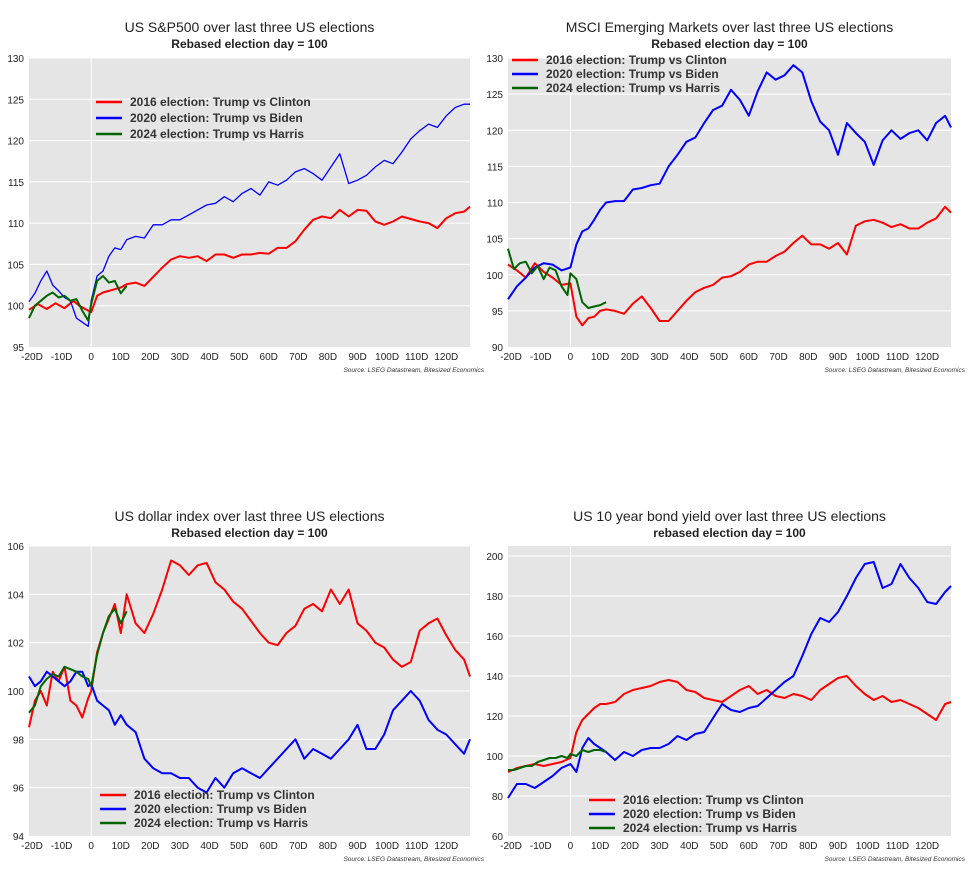 This screenshot has width=977, height=875. Describe the element at coordinates (250, 27) in the screenshot. I see `chart-title: US S&P500 over last three US elections` at that location.